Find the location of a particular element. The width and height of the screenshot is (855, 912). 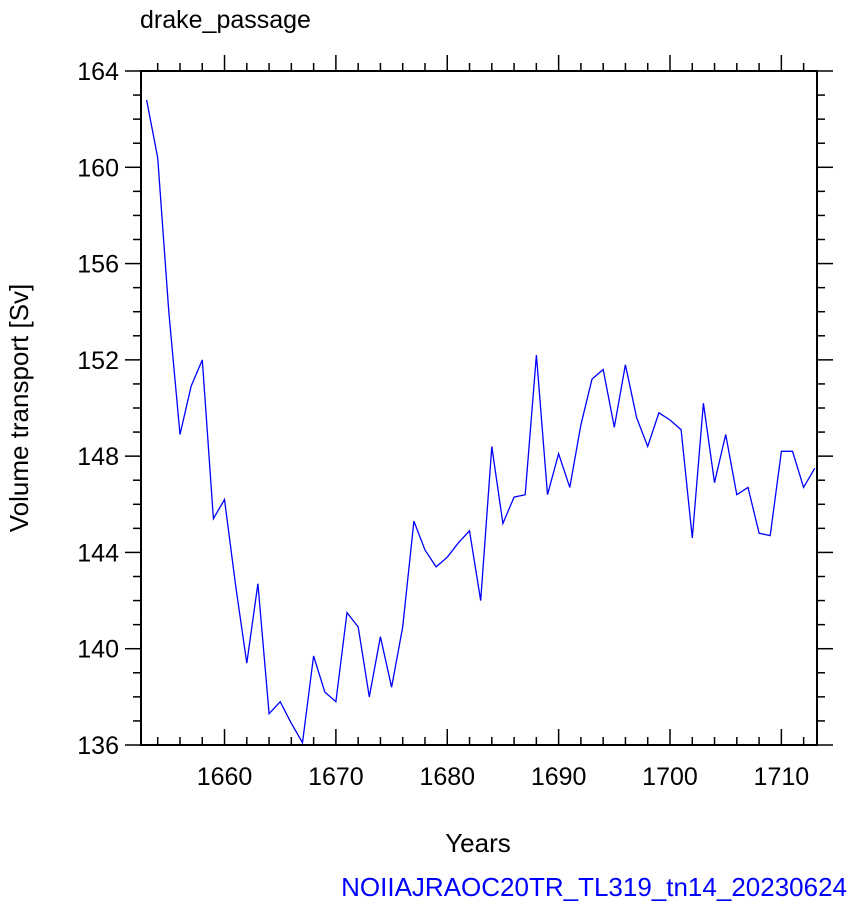

x-tick-label: 1710 is located at coordinates (782, 777).